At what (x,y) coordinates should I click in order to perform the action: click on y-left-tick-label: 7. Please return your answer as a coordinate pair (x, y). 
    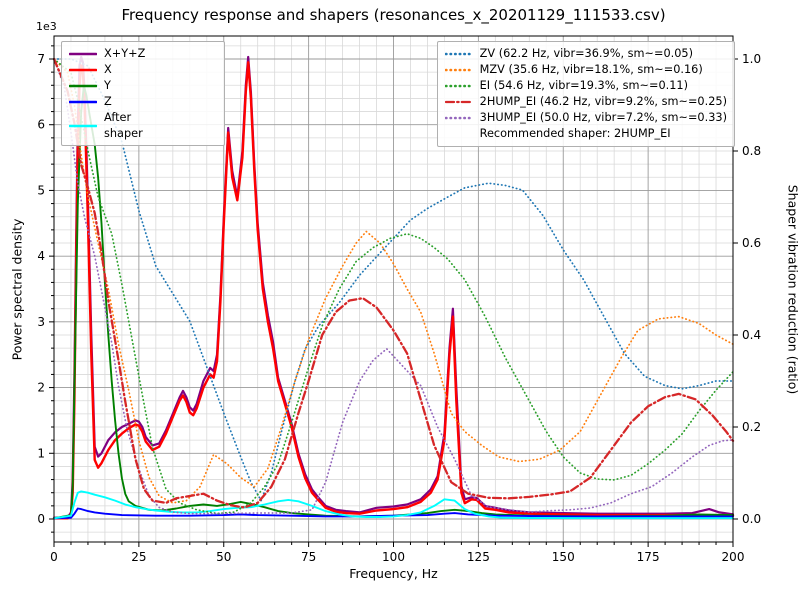
    Looking at the image, I should click on (41, 59).